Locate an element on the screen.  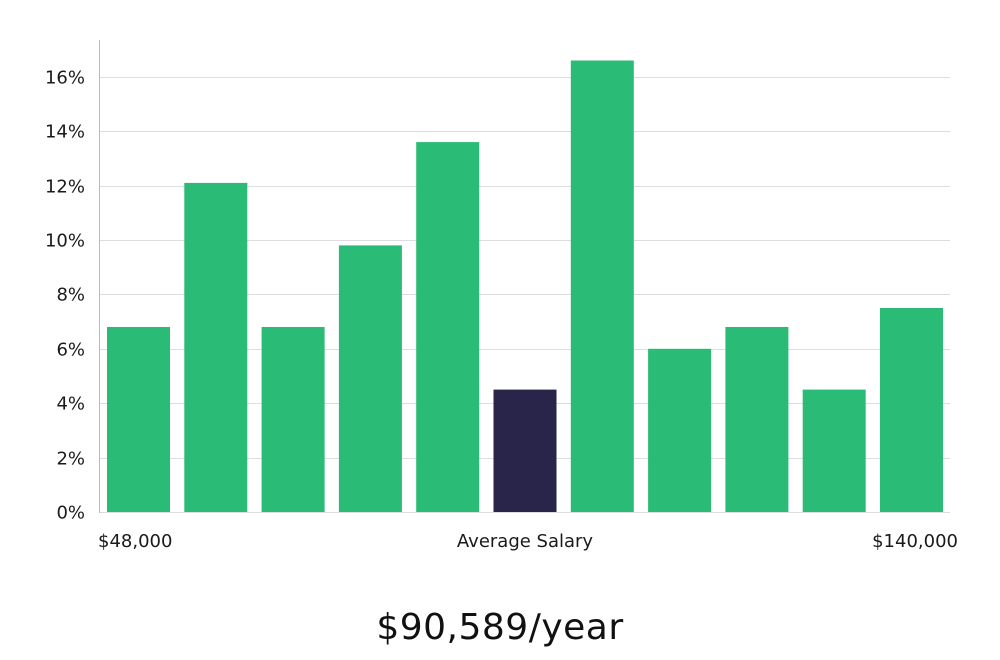
y-tick-label: 2% is located at coordinates (70, 459).